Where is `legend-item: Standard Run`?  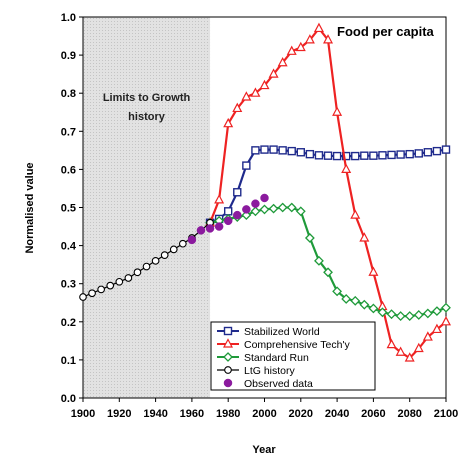
legend-item: Standard Run is located at coordinates (263, 358).